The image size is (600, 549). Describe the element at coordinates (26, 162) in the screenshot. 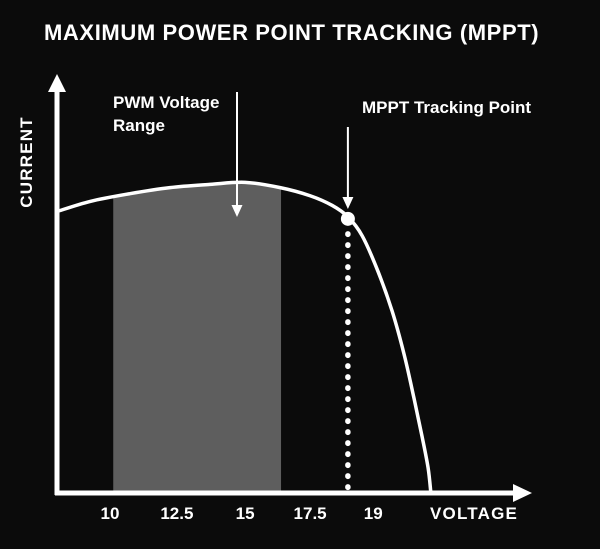

I see `y-axis-label: CURRENT` at that location.